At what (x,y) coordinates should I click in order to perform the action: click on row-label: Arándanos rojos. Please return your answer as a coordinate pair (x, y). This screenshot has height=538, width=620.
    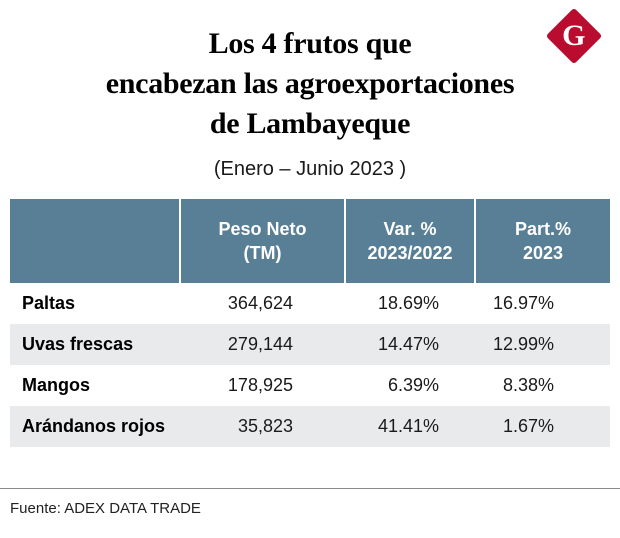
    Looking at the image, I should click on (94, 426).